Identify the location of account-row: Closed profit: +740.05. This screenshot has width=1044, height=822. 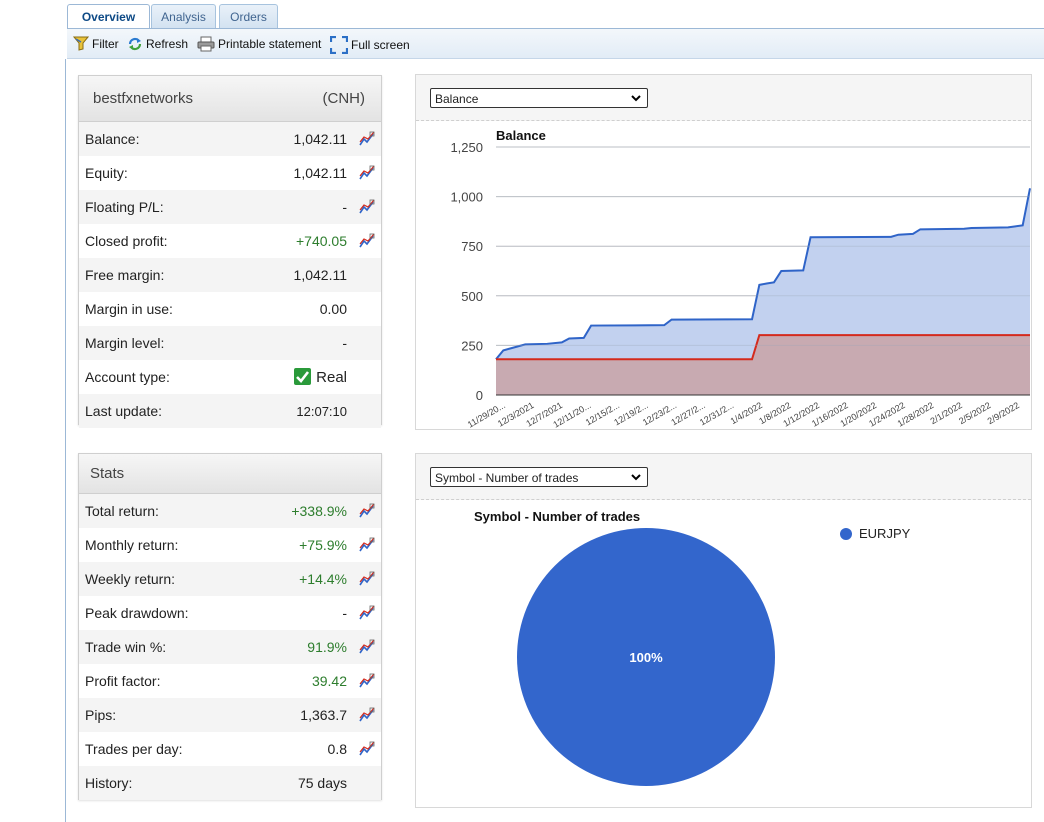
(230, 241).